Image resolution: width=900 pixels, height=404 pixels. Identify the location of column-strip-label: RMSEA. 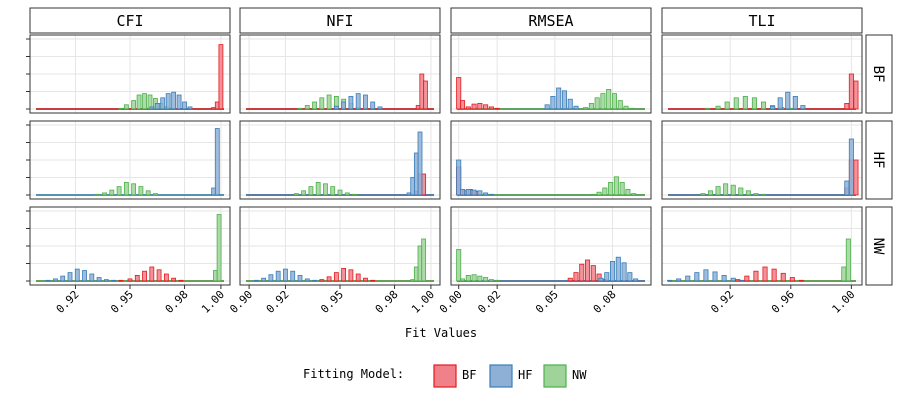
(550, 21).